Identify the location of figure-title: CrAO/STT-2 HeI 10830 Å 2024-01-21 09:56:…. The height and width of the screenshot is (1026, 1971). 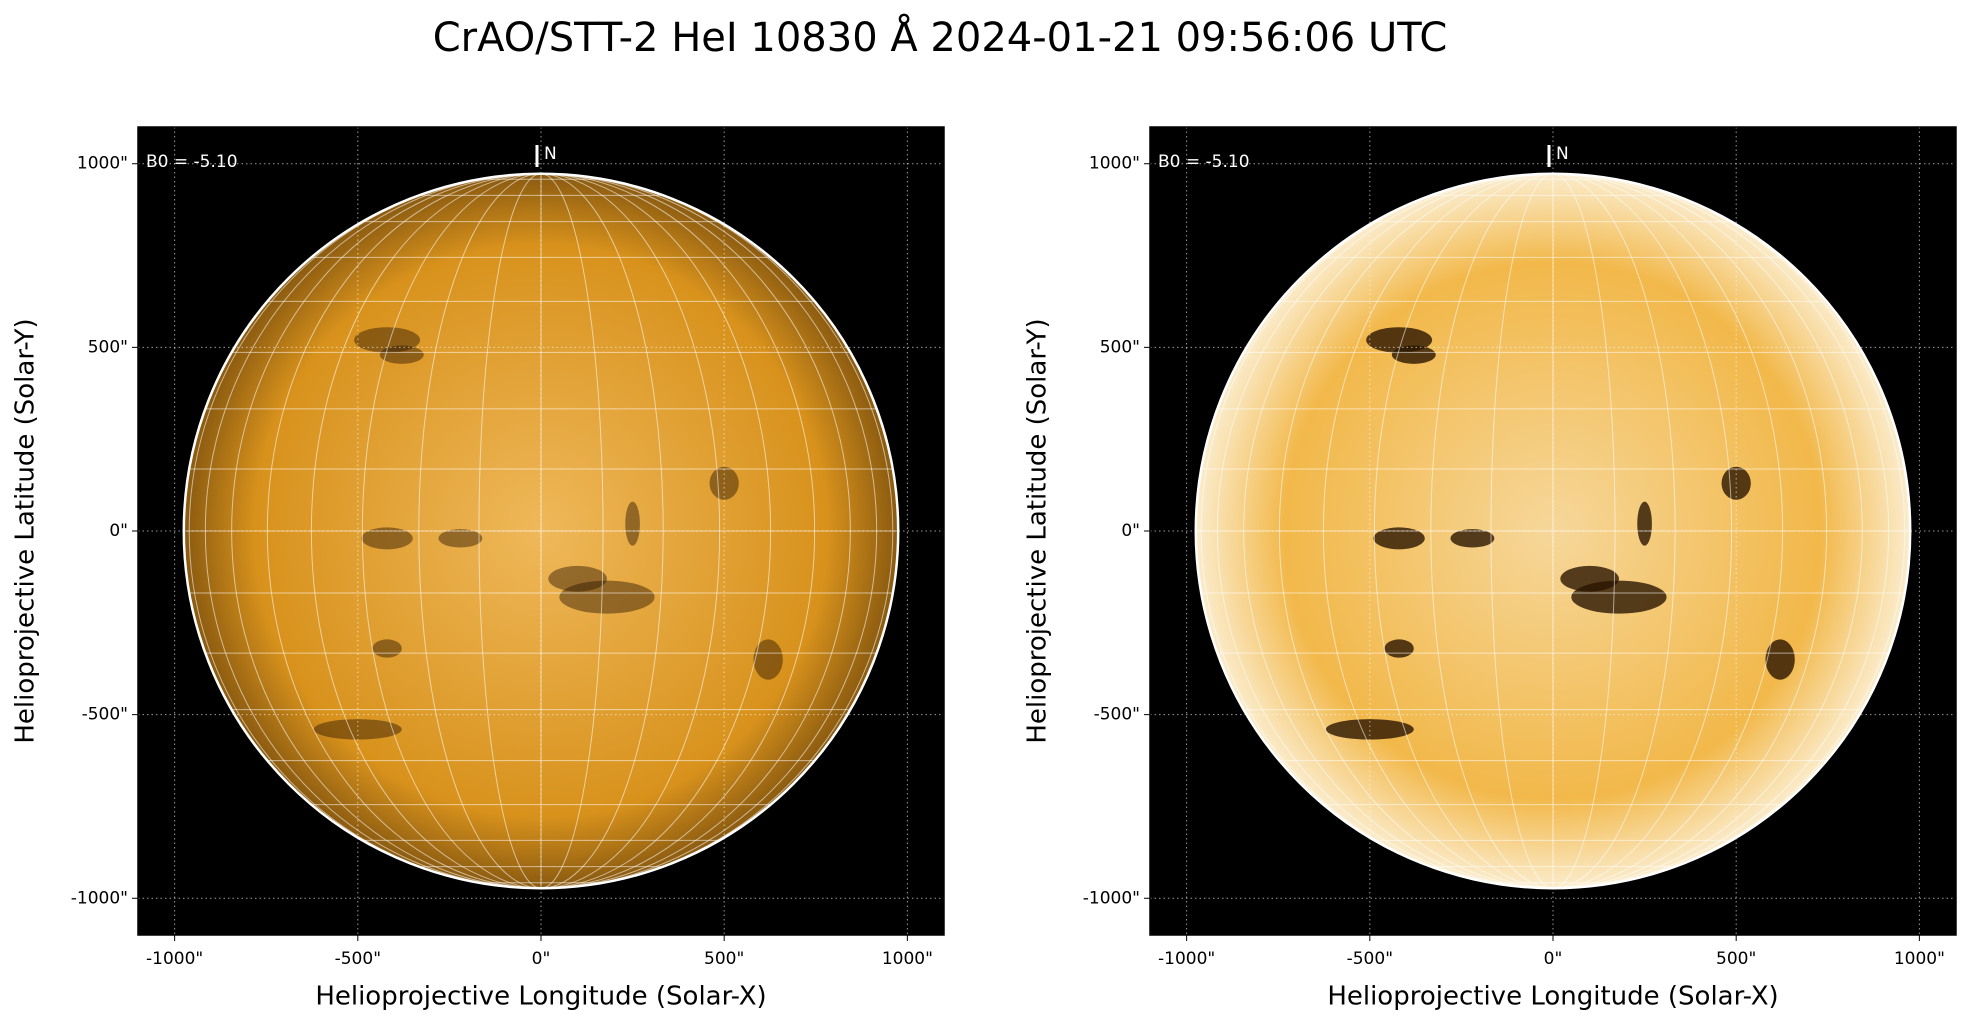
(940, 37).